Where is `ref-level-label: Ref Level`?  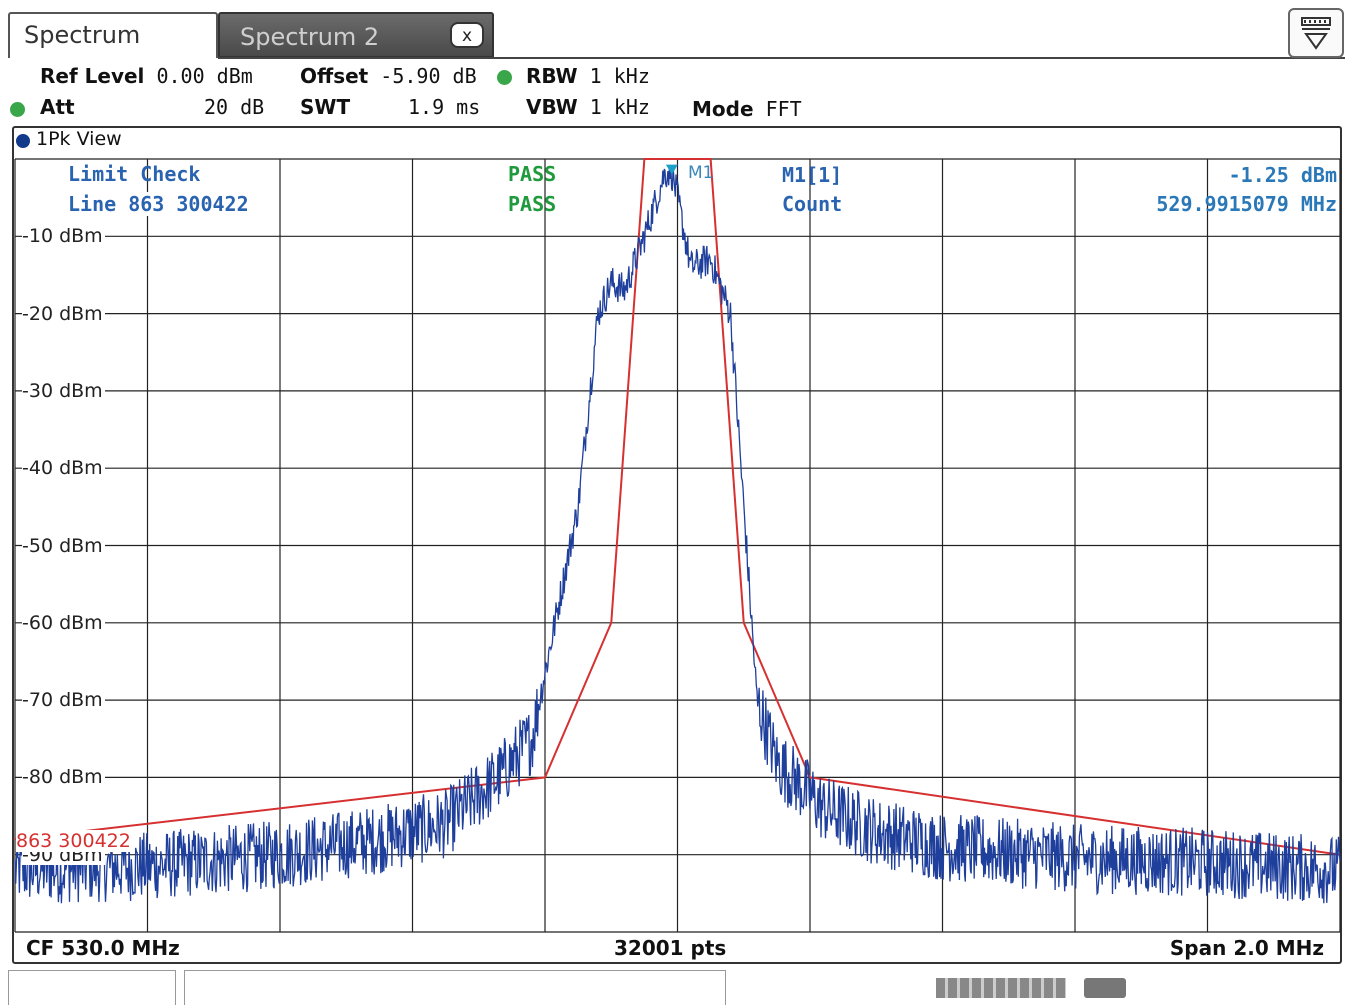 ref-level-label: Ref Level is located at coordinates (92, 76).